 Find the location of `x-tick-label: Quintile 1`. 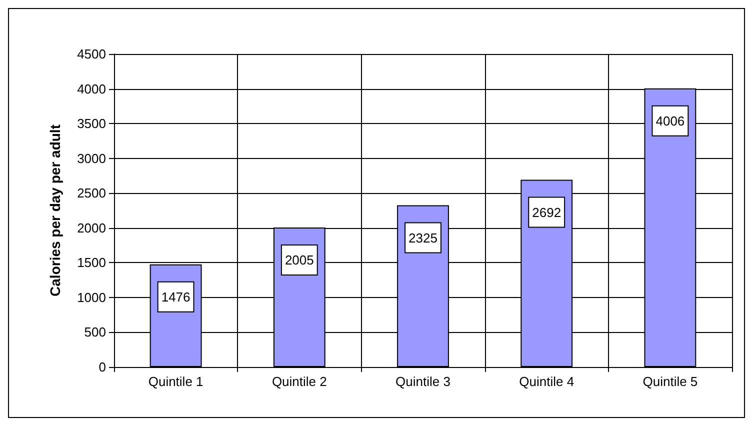

x-tick-label: Quintile 1 is located at coordinates (176, 381).